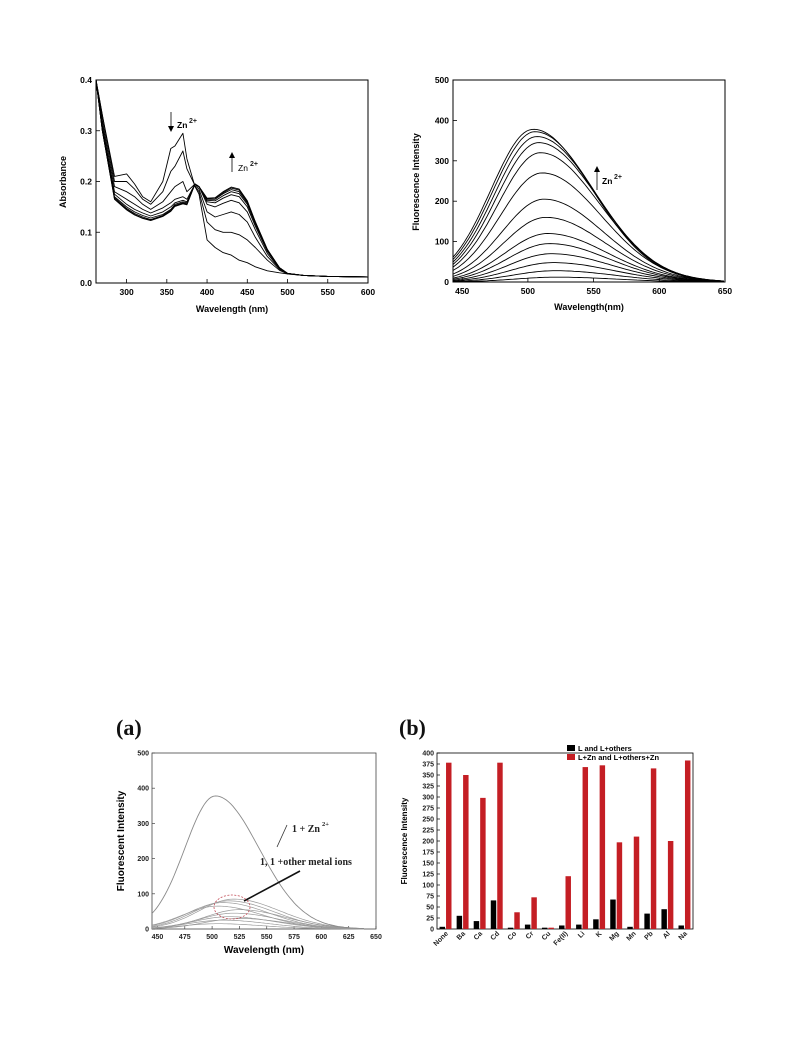 The height and width of the screenshot is (1057, 793). I want to click on panel-label-a: (a), so click(129, 727).